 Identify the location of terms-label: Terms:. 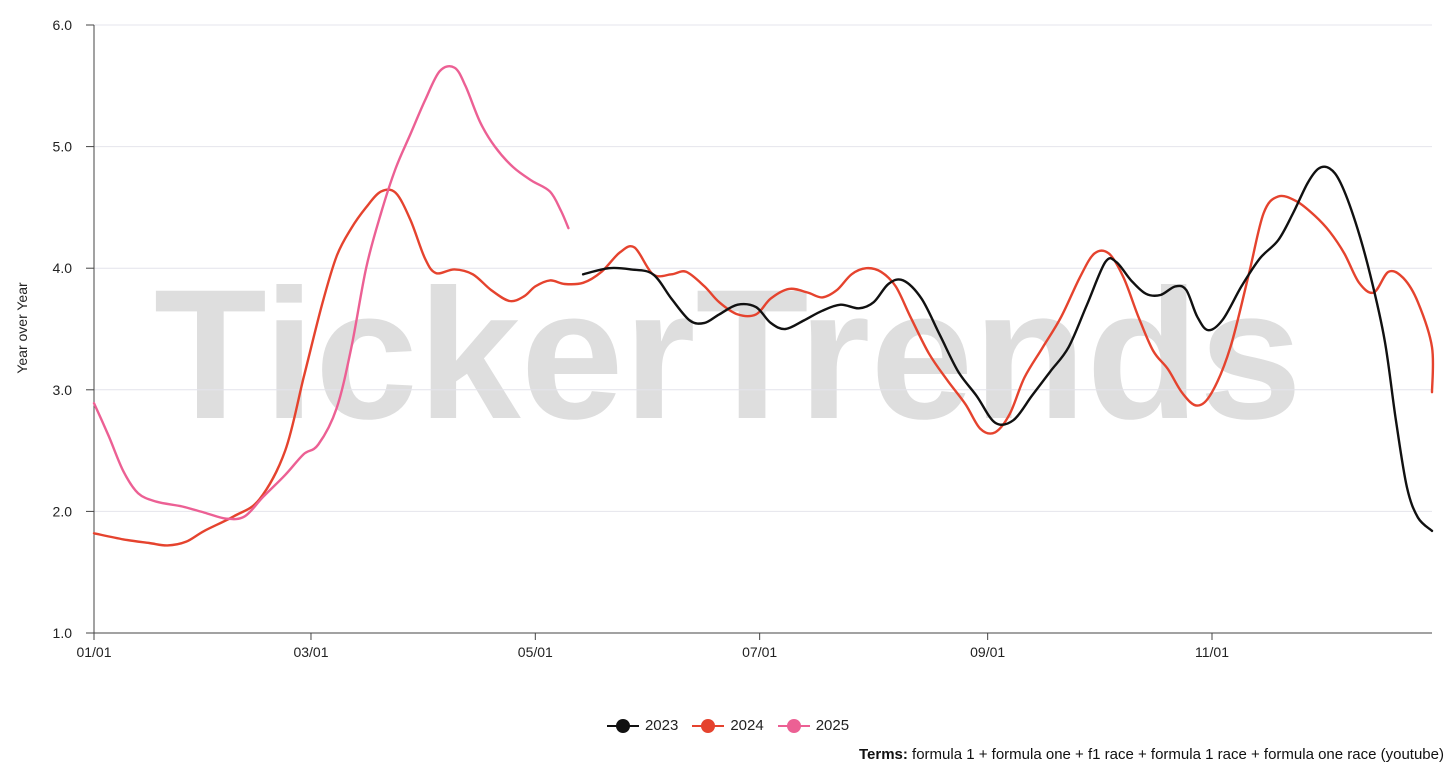
(883, 754).